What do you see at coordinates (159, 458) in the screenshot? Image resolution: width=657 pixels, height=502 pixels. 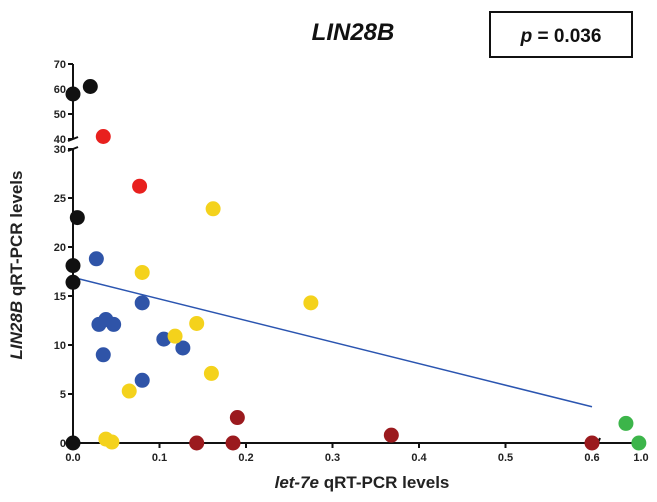 I see `x-tick-label: 0.1` at bounding box center [159, 458].